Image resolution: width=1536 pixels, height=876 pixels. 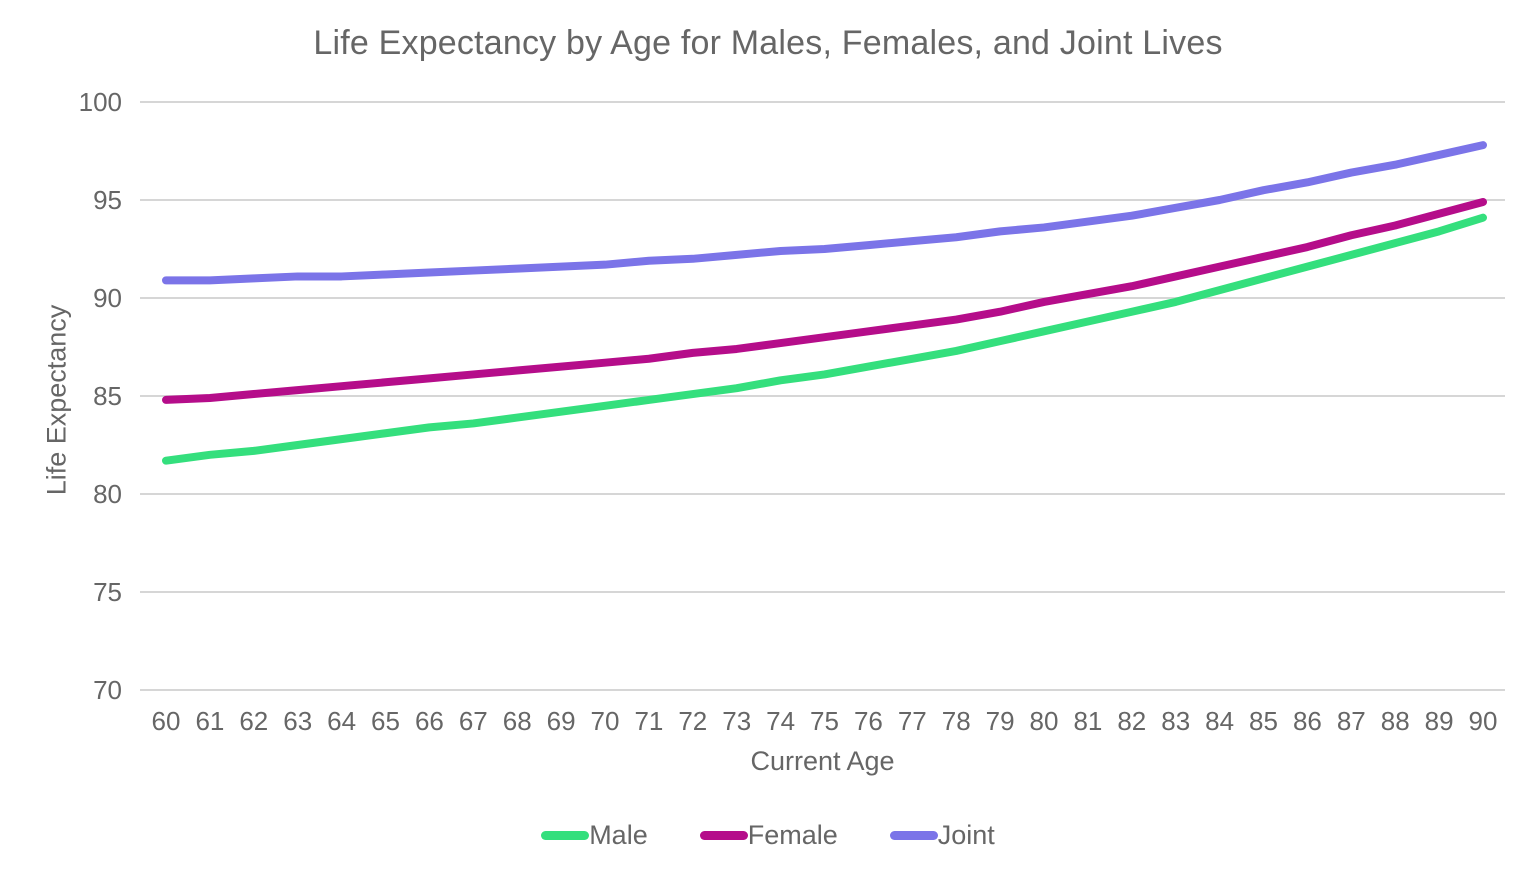 What do you see at coordinates (824, 213) in the screenshot?
I see `series-line-joint` at bounding box center [824, 213].